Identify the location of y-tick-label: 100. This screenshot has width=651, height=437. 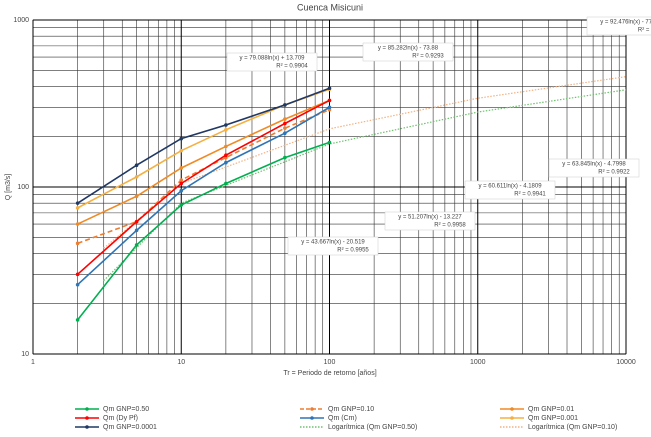
(23, 187).